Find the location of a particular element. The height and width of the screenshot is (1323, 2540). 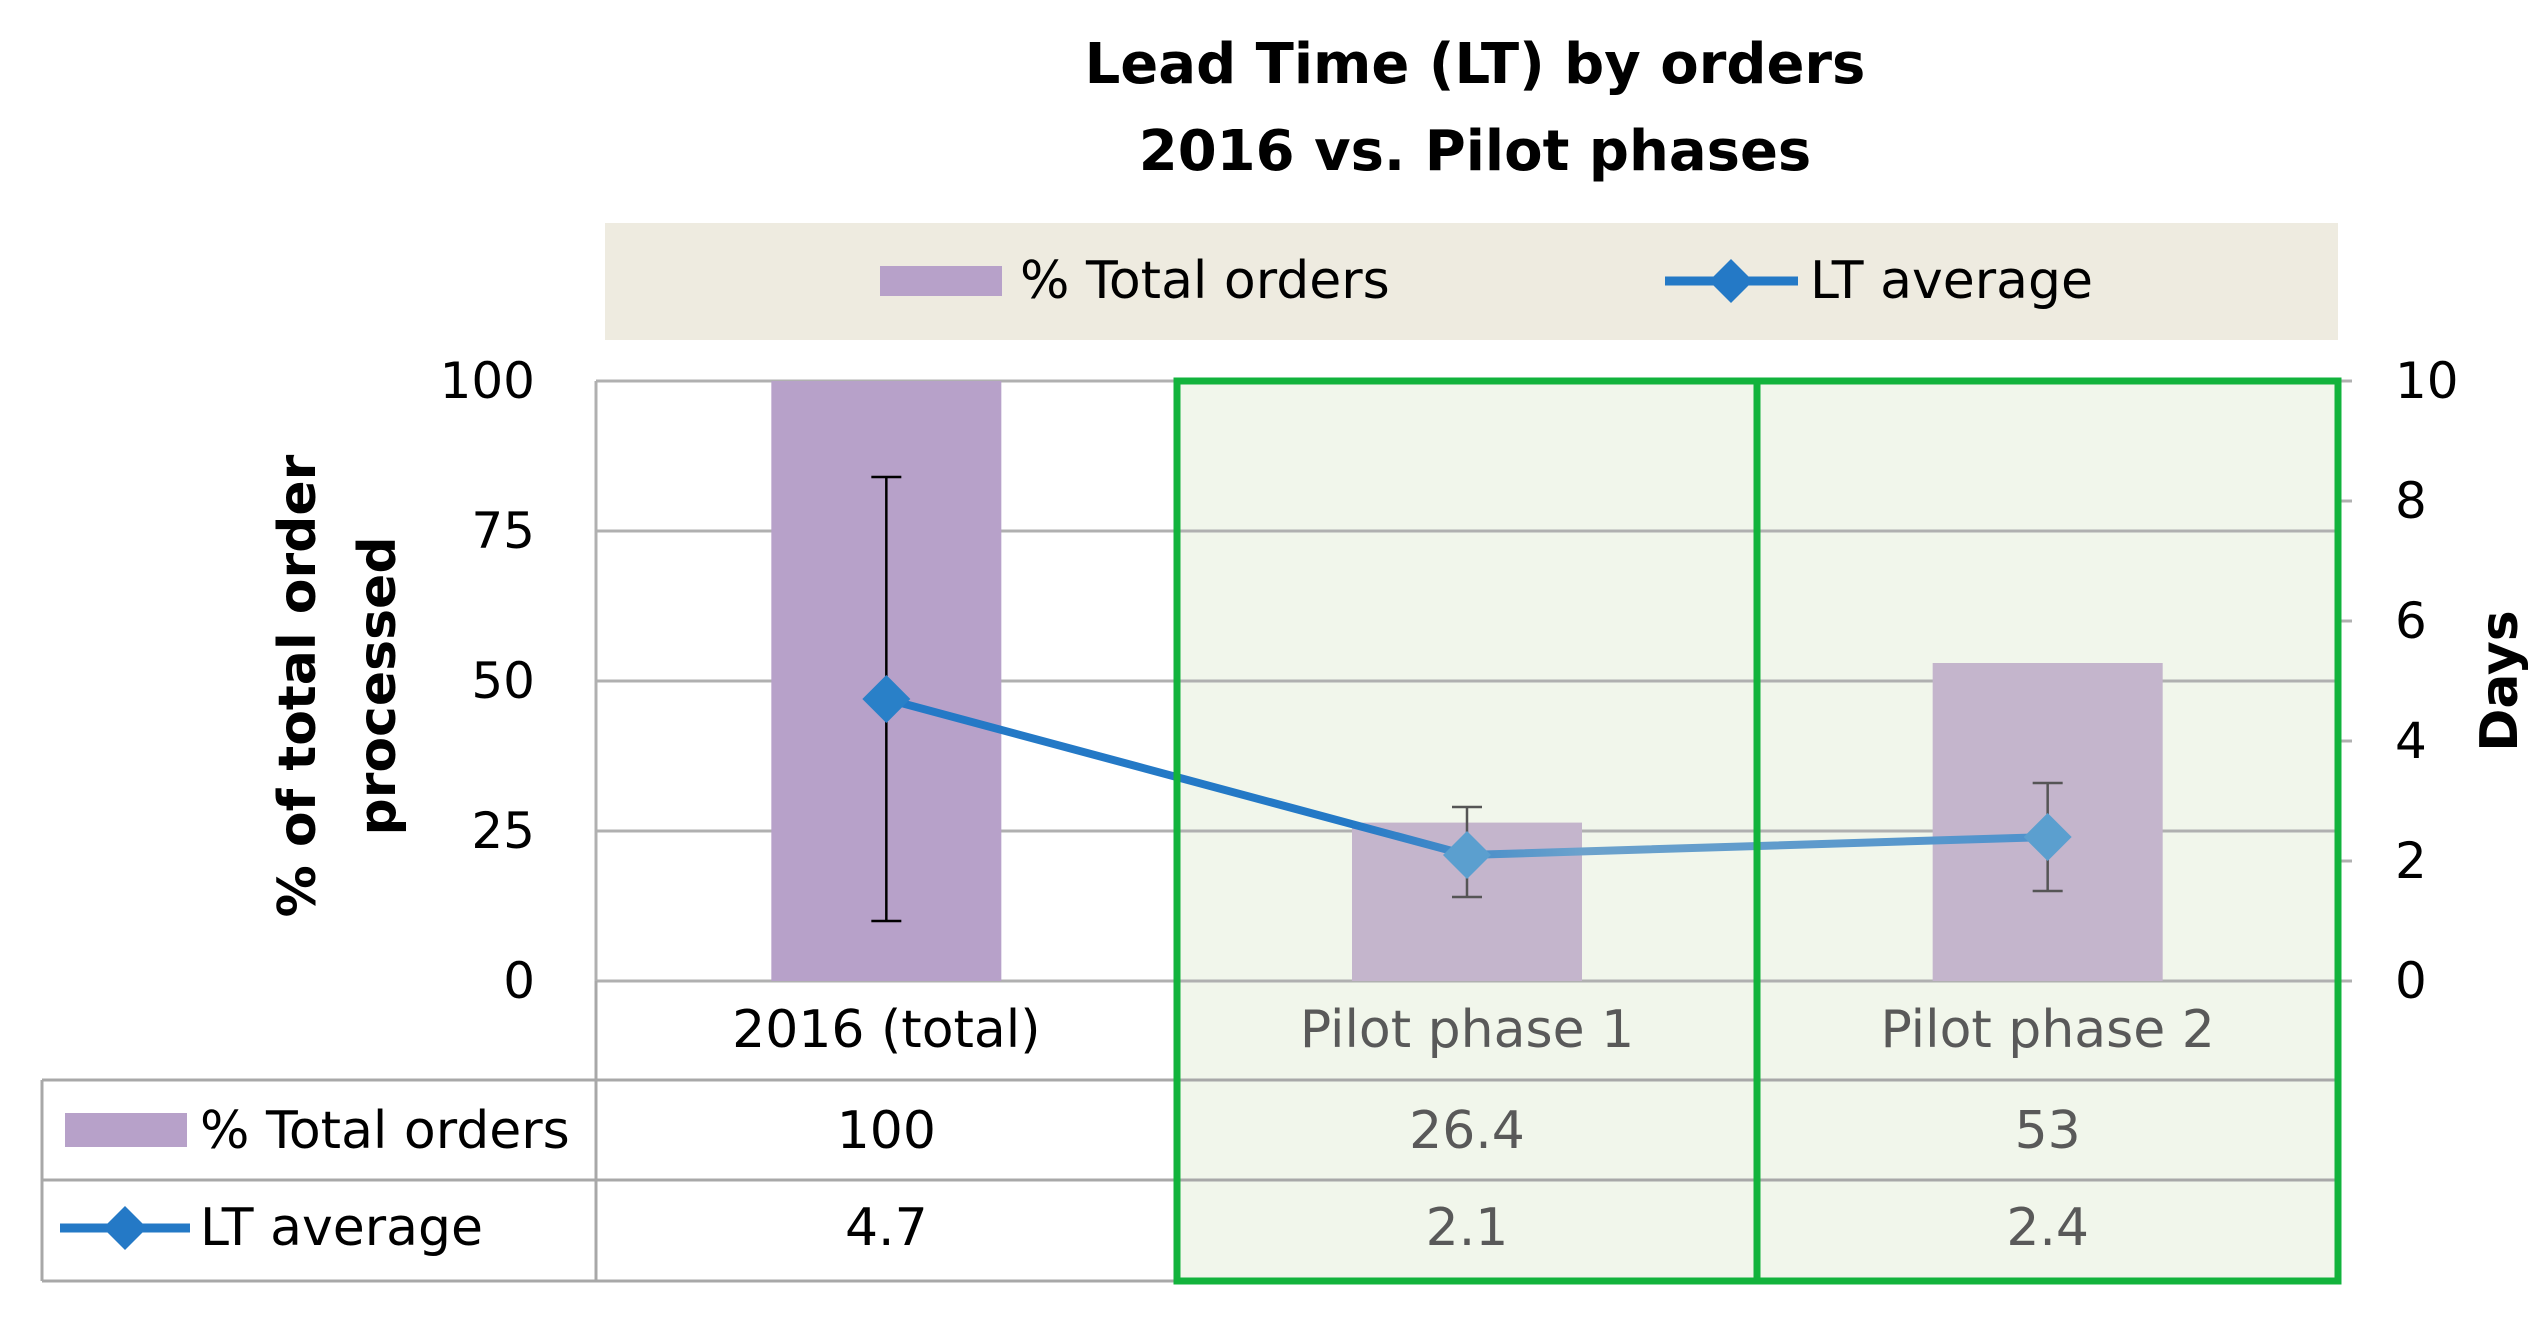

right-tick-label: 6 is located at coordinates (2411, 621).